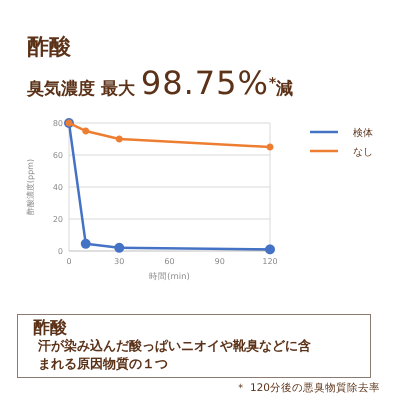 Image resolution: width=400 pixels, height=400 pixels. What do you see at coordinates (160, 83) in the screenshot?
I see `chart-subtitle: 臭気濃度 最大 98.75%$^{*}$減` at bounding box center [160, 83].